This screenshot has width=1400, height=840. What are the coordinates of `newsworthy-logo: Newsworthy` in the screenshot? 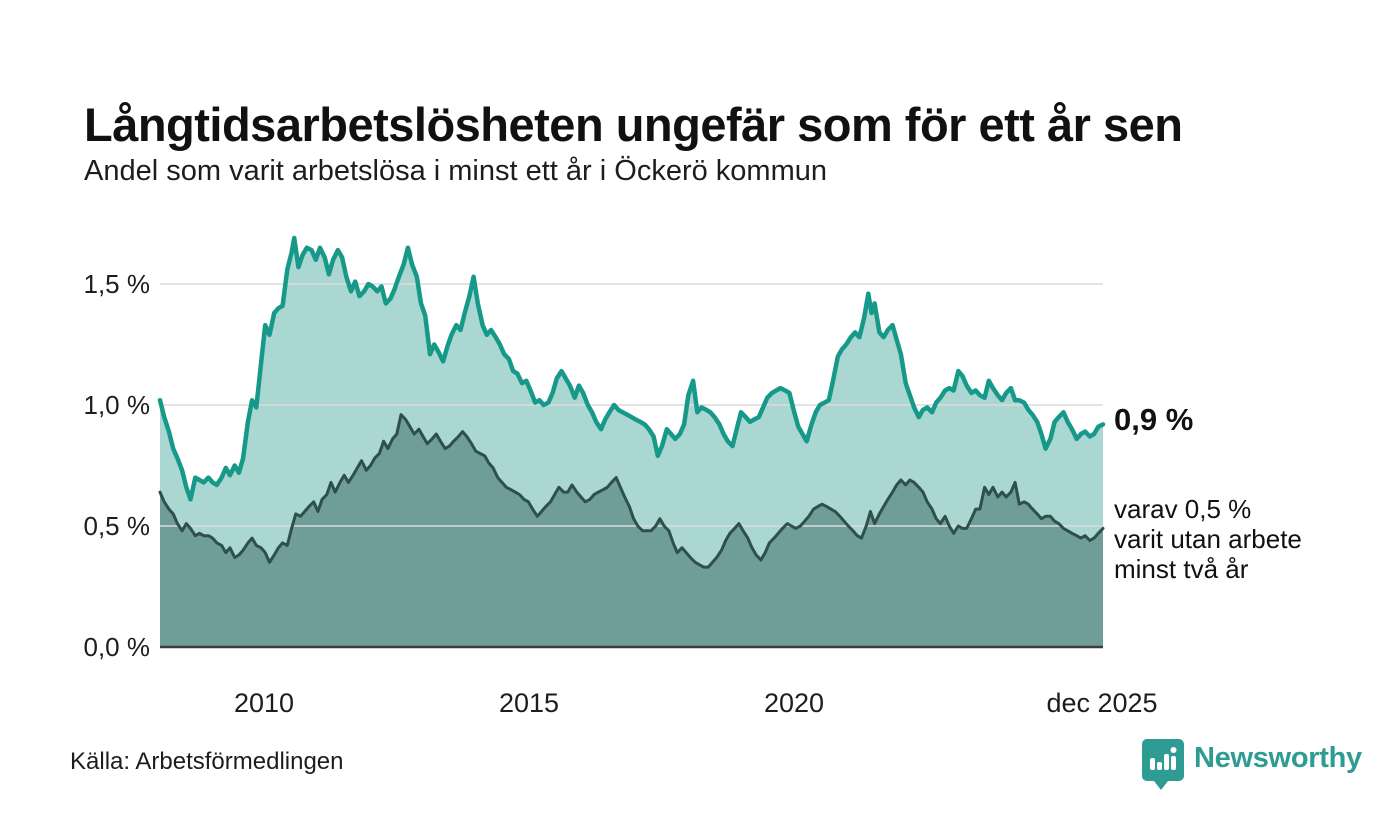 It's located at (1252, 765).